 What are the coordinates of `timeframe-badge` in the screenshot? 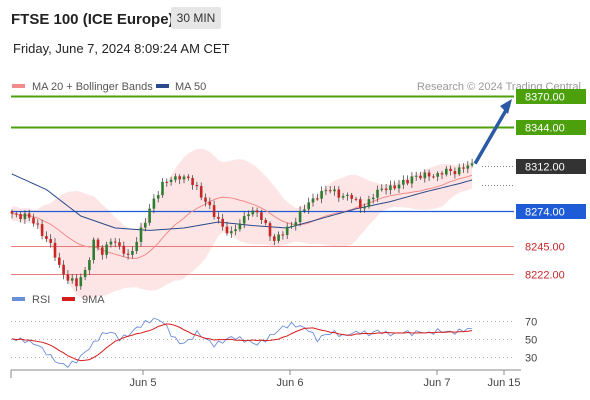 It's located at (196, 18).